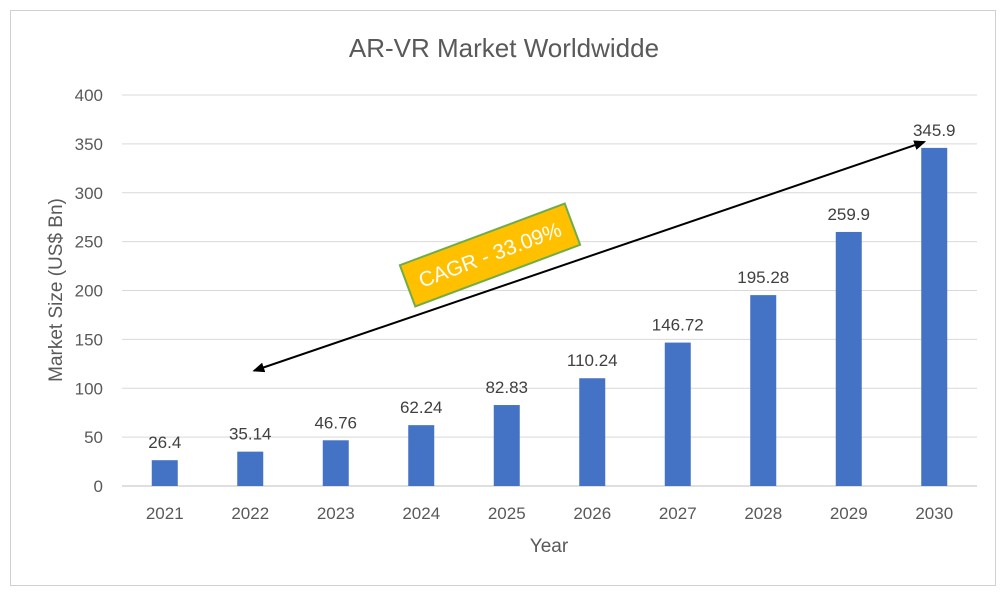  Describe the element at coordinates (164, 442) in the screenshot. I see `data-label: 26.4` at that location.